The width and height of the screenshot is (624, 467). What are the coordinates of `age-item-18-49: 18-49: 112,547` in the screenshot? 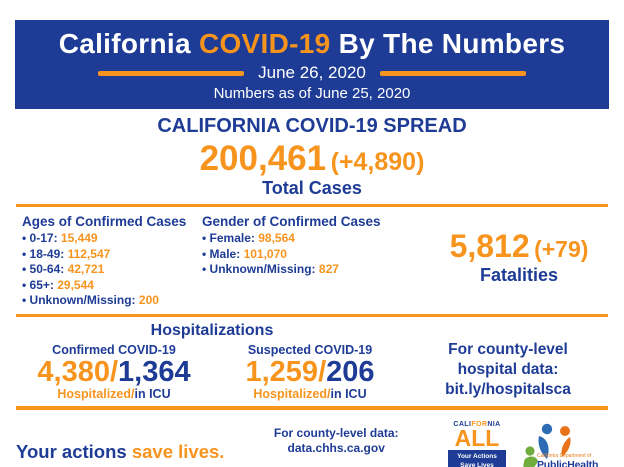 It's located at (112, 255).